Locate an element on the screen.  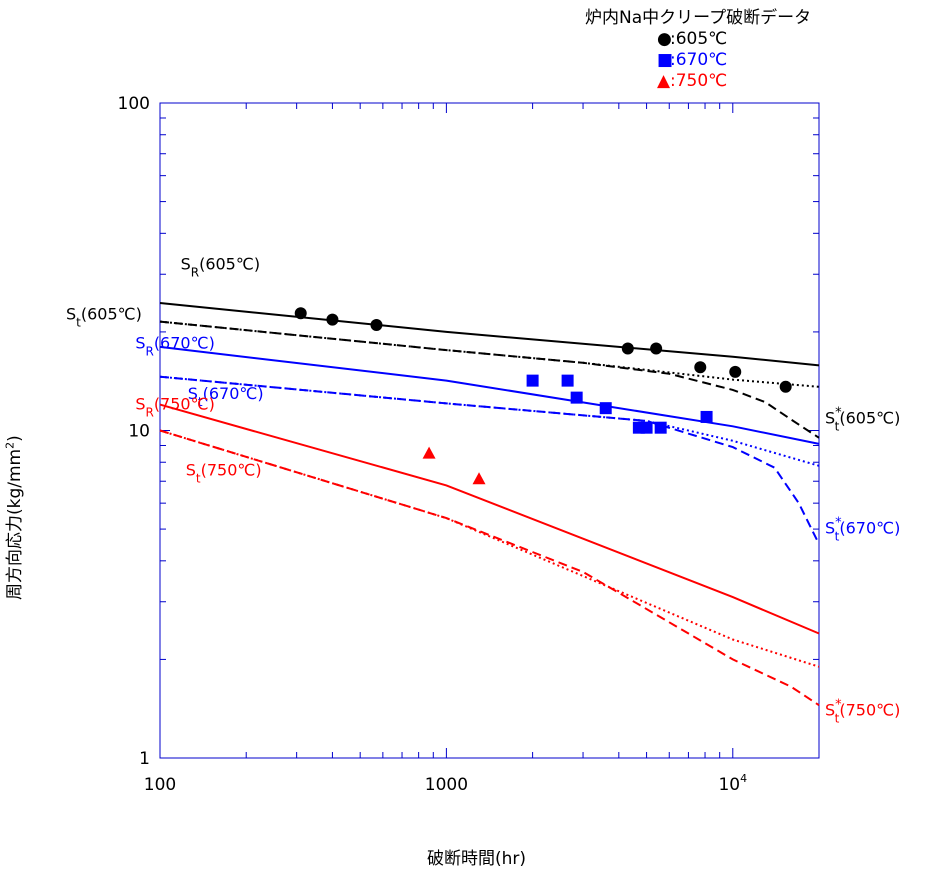
x-tick-label: 10⁴ is located at coordinates (732, 783).